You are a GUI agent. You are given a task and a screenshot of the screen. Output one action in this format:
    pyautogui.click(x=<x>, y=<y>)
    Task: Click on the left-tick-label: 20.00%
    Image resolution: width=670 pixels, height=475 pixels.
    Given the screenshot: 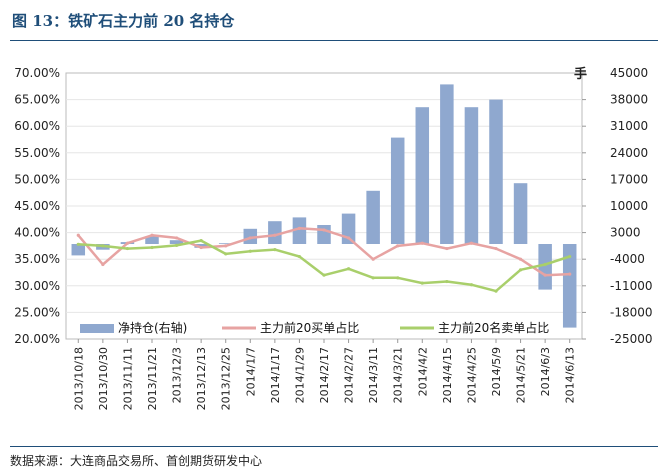 What is the action you would take?
    pyautogui.click(x=37, y=339)
    